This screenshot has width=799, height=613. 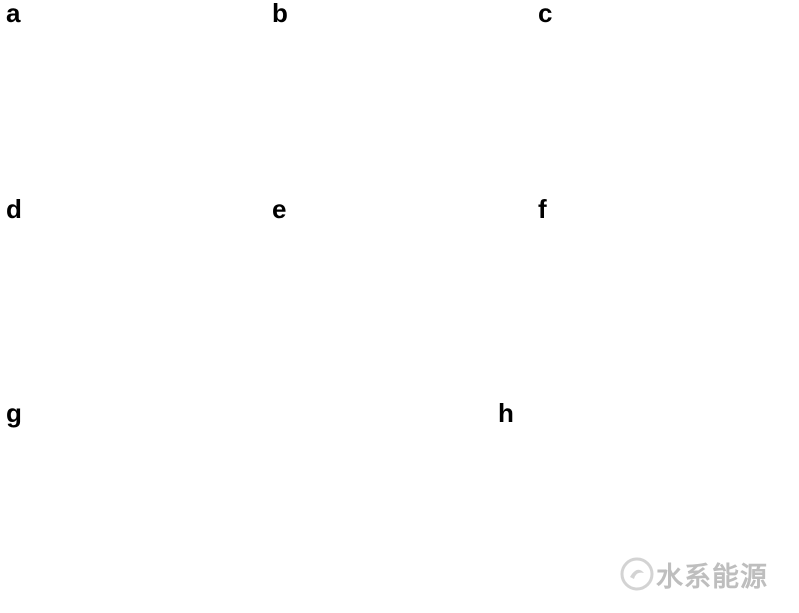 I want to click on panel-letter-b: b, so click(x=280, y=14).